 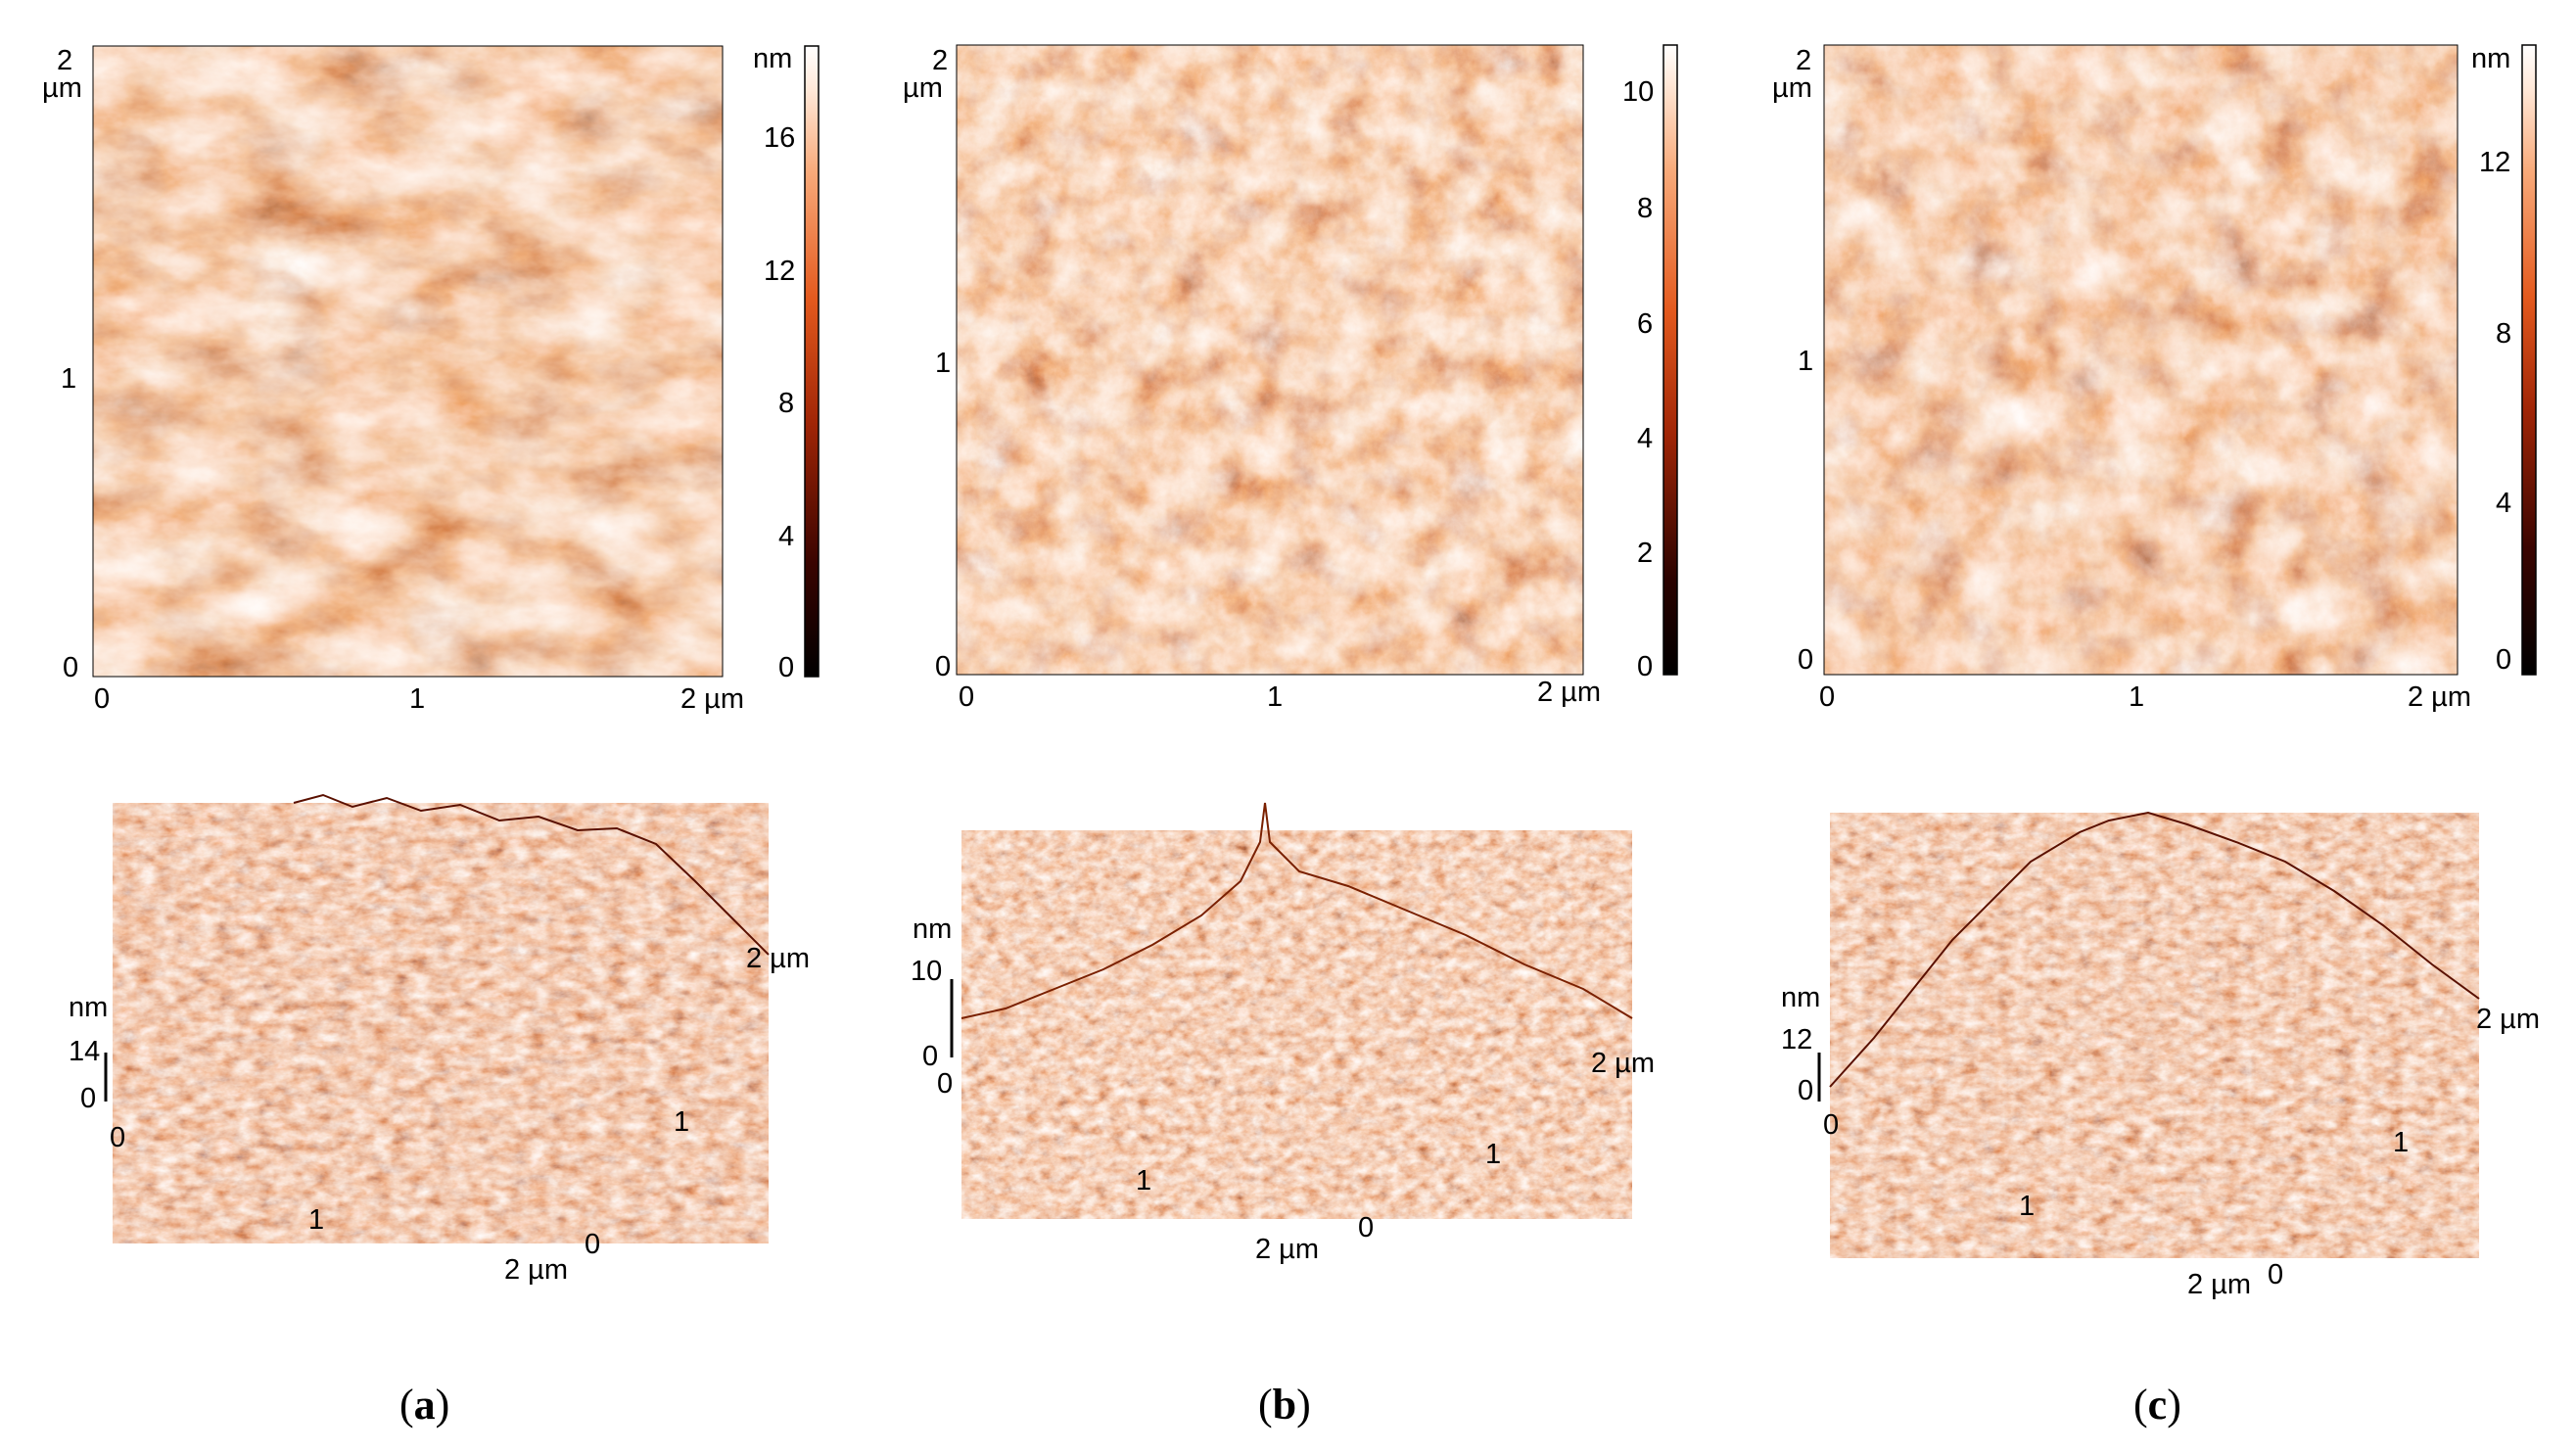 I want to click on colorbar-tick: 10, so click(x=1638, y=92).